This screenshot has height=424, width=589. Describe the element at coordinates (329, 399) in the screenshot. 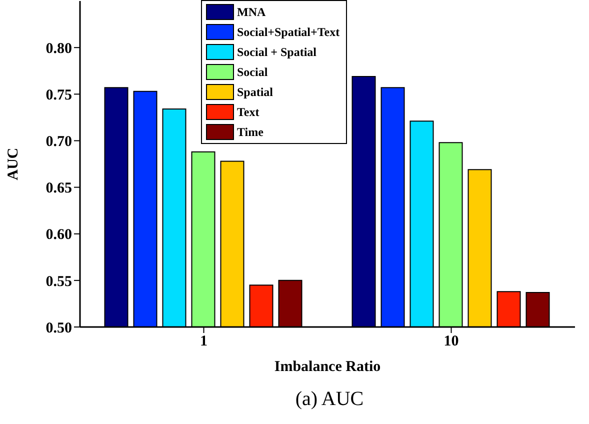

I see `text: (a) AUC` at that location.